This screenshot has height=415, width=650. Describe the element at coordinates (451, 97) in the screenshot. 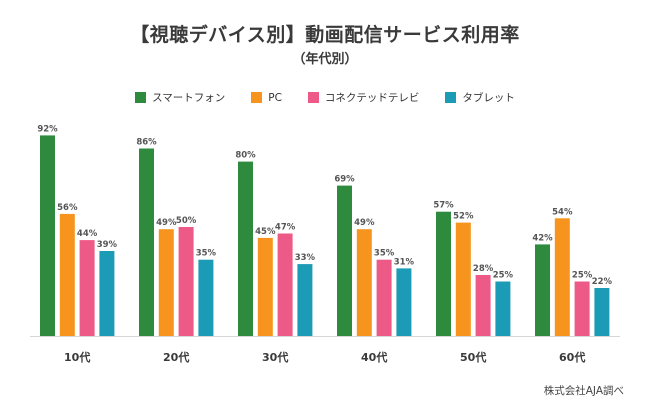

I see `legend-swatch-tablet` at that location.